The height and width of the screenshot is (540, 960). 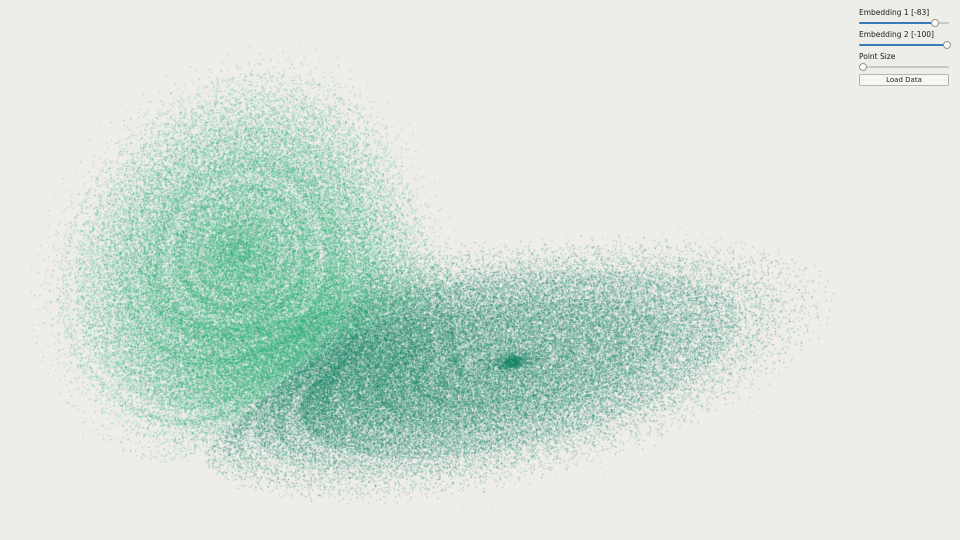 I want to click on embedding-2-label: Embedding 2 [-100], so click(x=896, y=34).